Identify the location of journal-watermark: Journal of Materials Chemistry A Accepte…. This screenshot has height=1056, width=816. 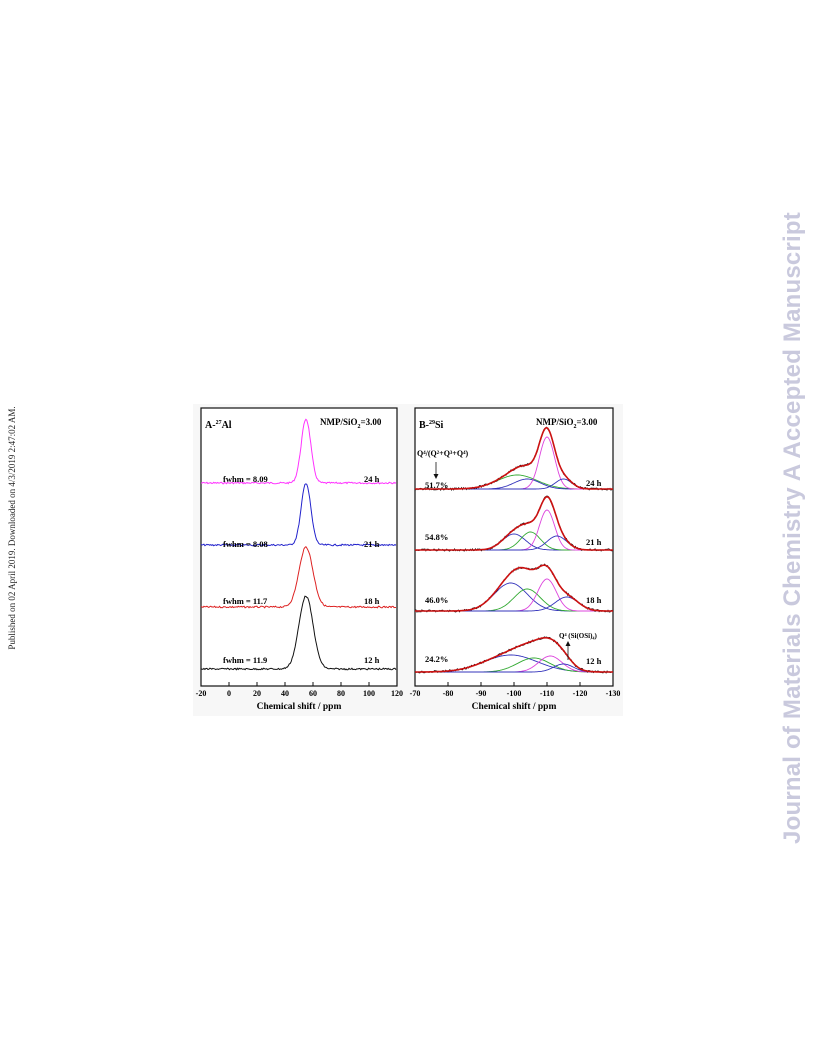
(792, 528).